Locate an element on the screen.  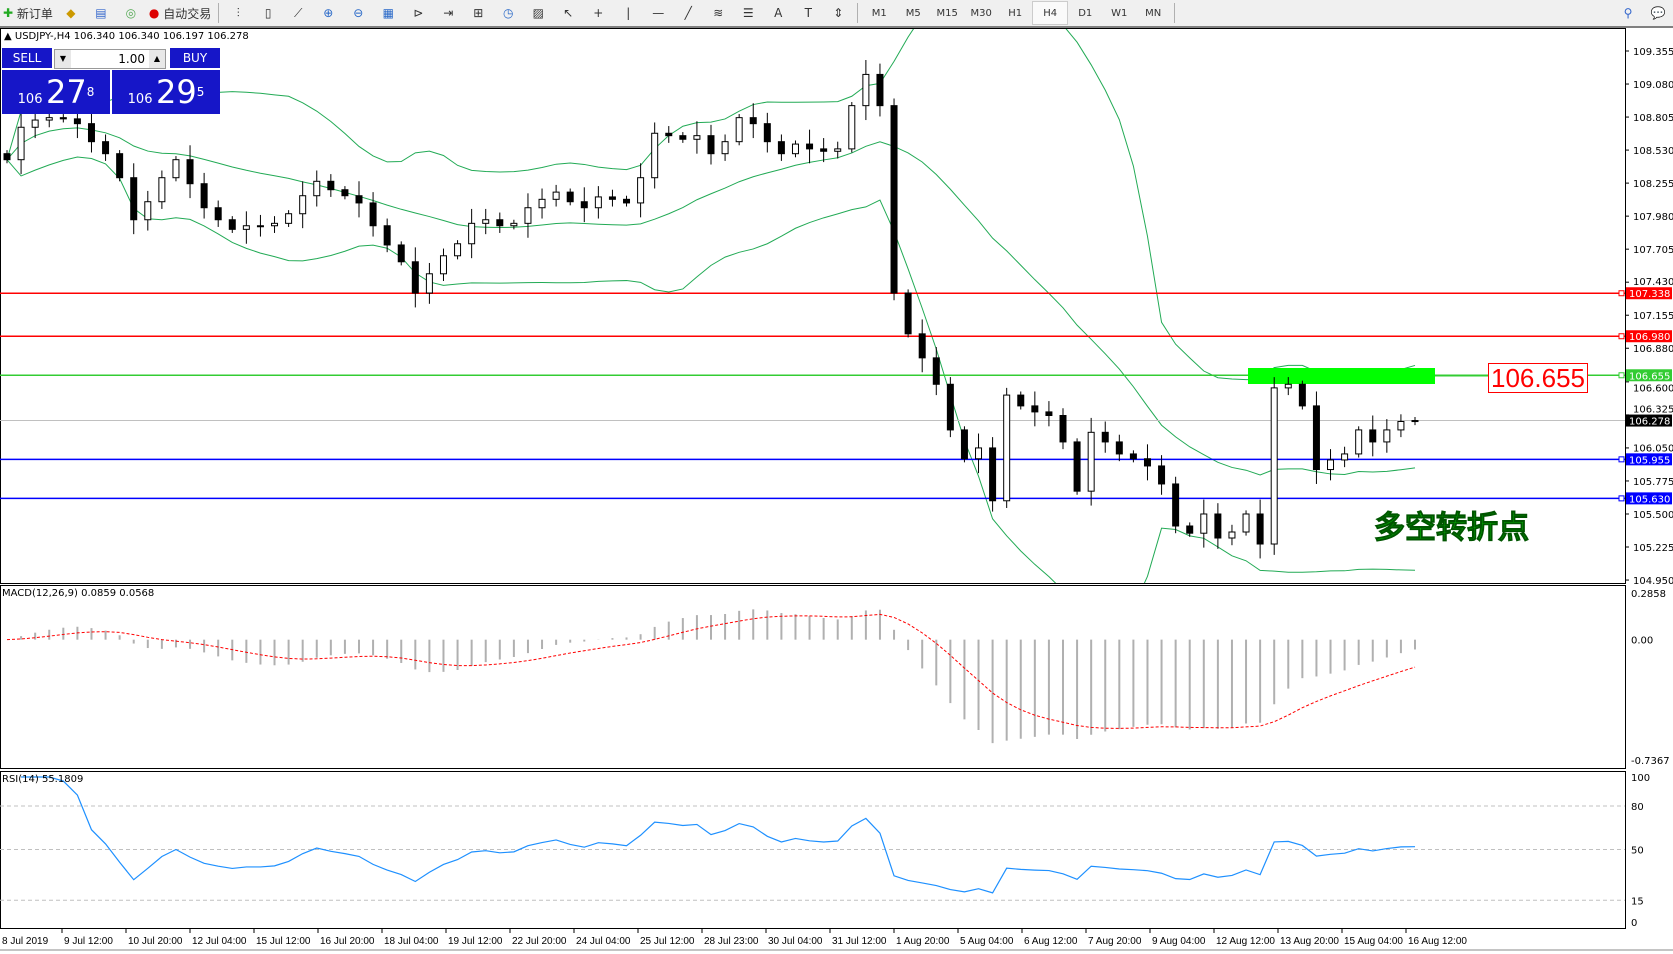
timeframe-m30: M30 is located at coordinates (981, 13).